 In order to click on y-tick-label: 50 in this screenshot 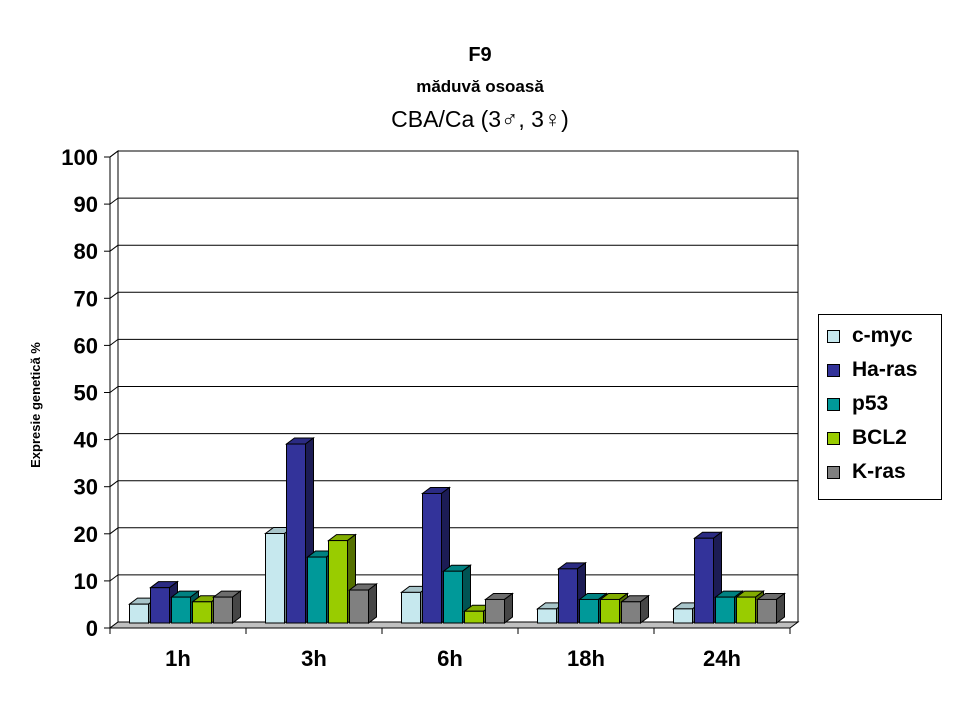, I will do `click(86, 393)`.